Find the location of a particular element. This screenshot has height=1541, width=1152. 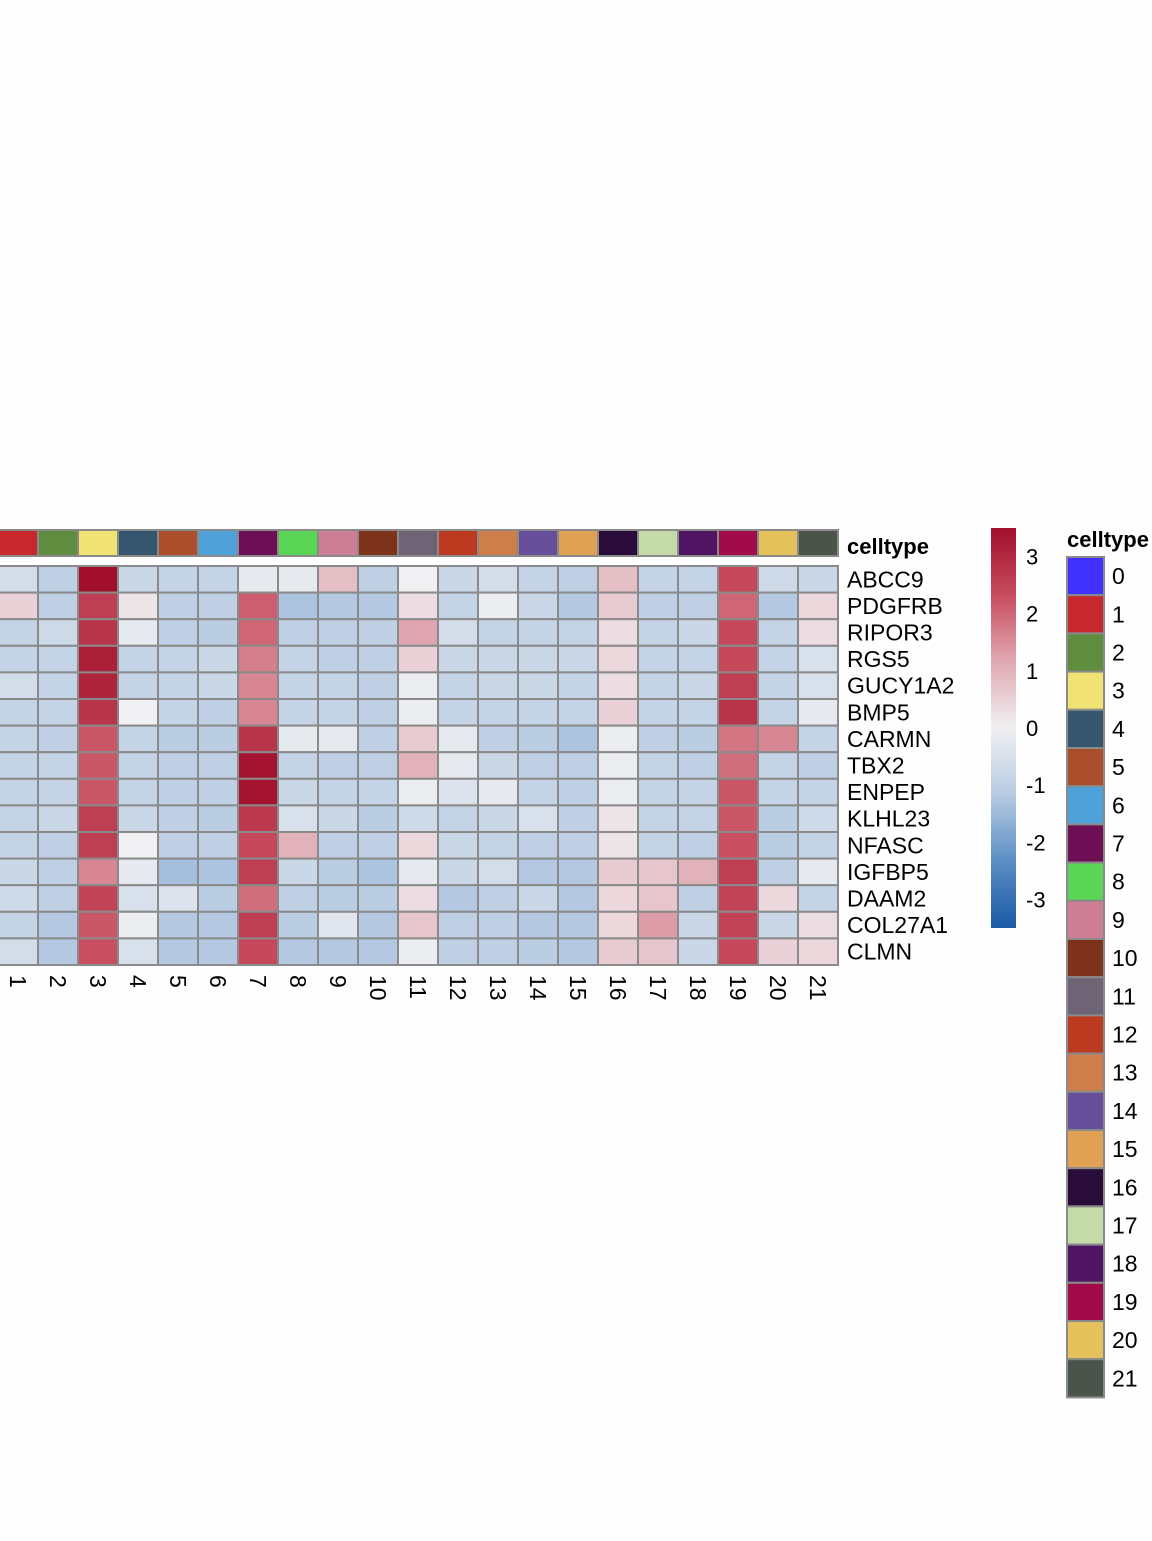

column-label: 11 is located at coordinates (418, 987).